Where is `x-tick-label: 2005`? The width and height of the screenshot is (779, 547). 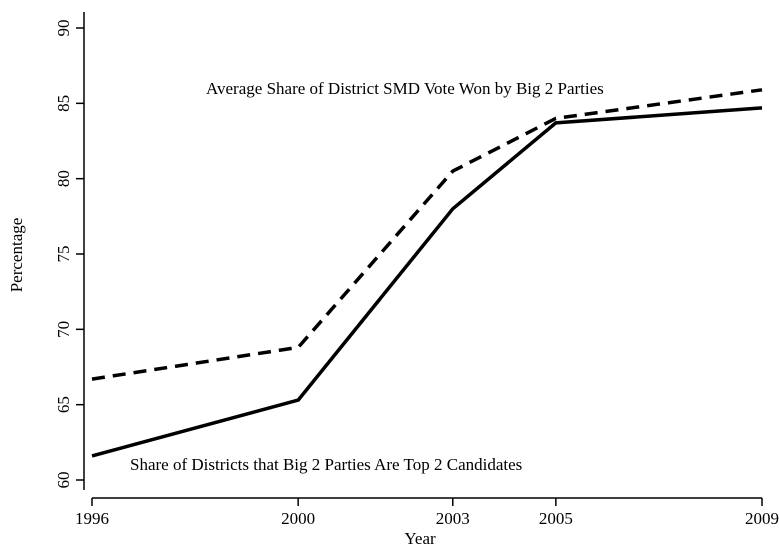
x-tick-label: 2005 is located at coordinates (556, 518).